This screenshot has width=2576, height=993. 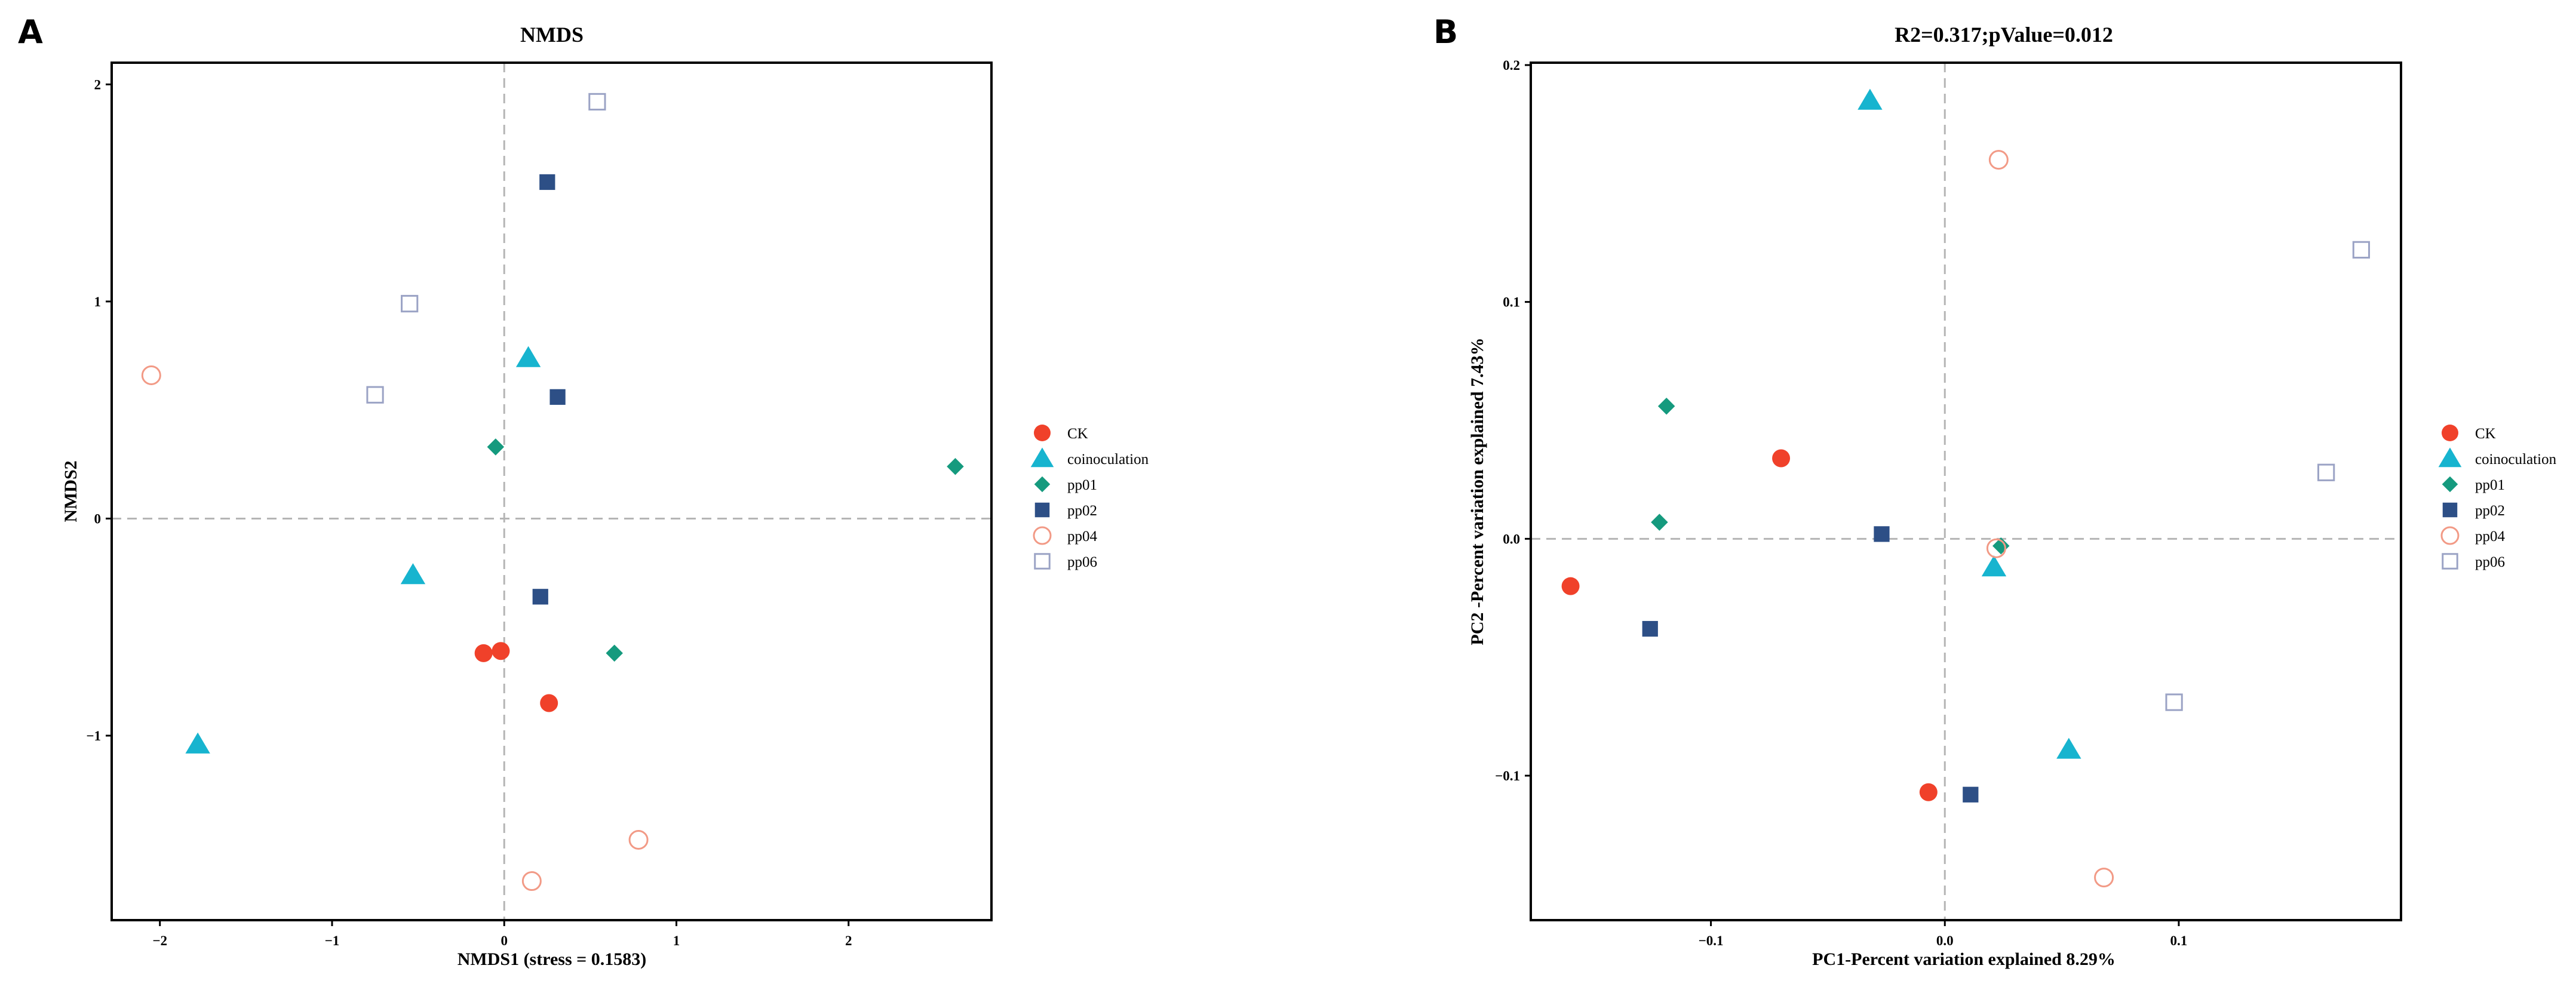 What do you see at coordinates (1711, 940) in the screenshot?
I see `panel-b-x-tick-label: −0.1` at bounding box center [1711, 940].